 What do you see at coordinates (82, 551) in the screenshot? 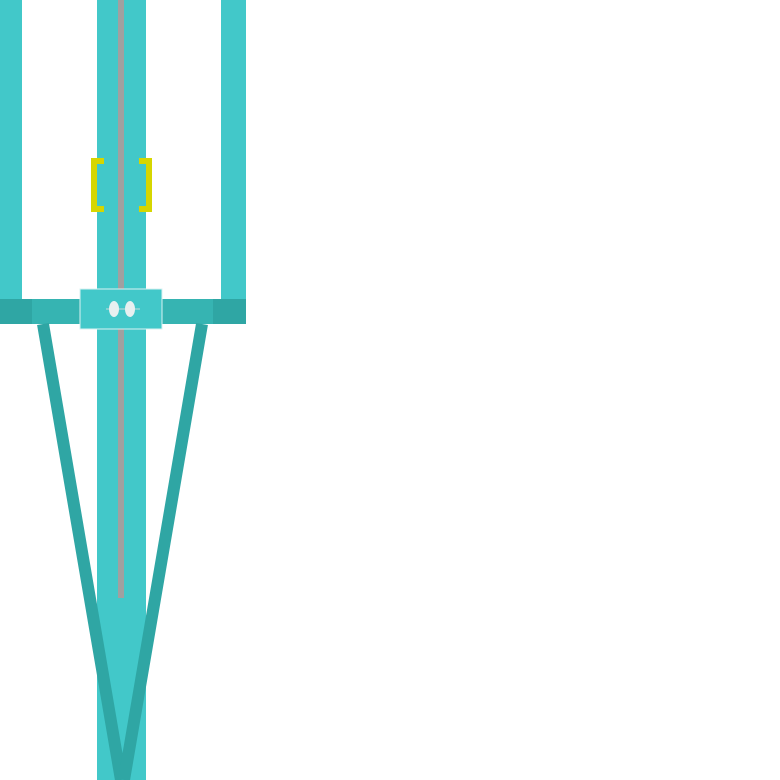
I see `left-support-strut` at bounding box center [82, 551].